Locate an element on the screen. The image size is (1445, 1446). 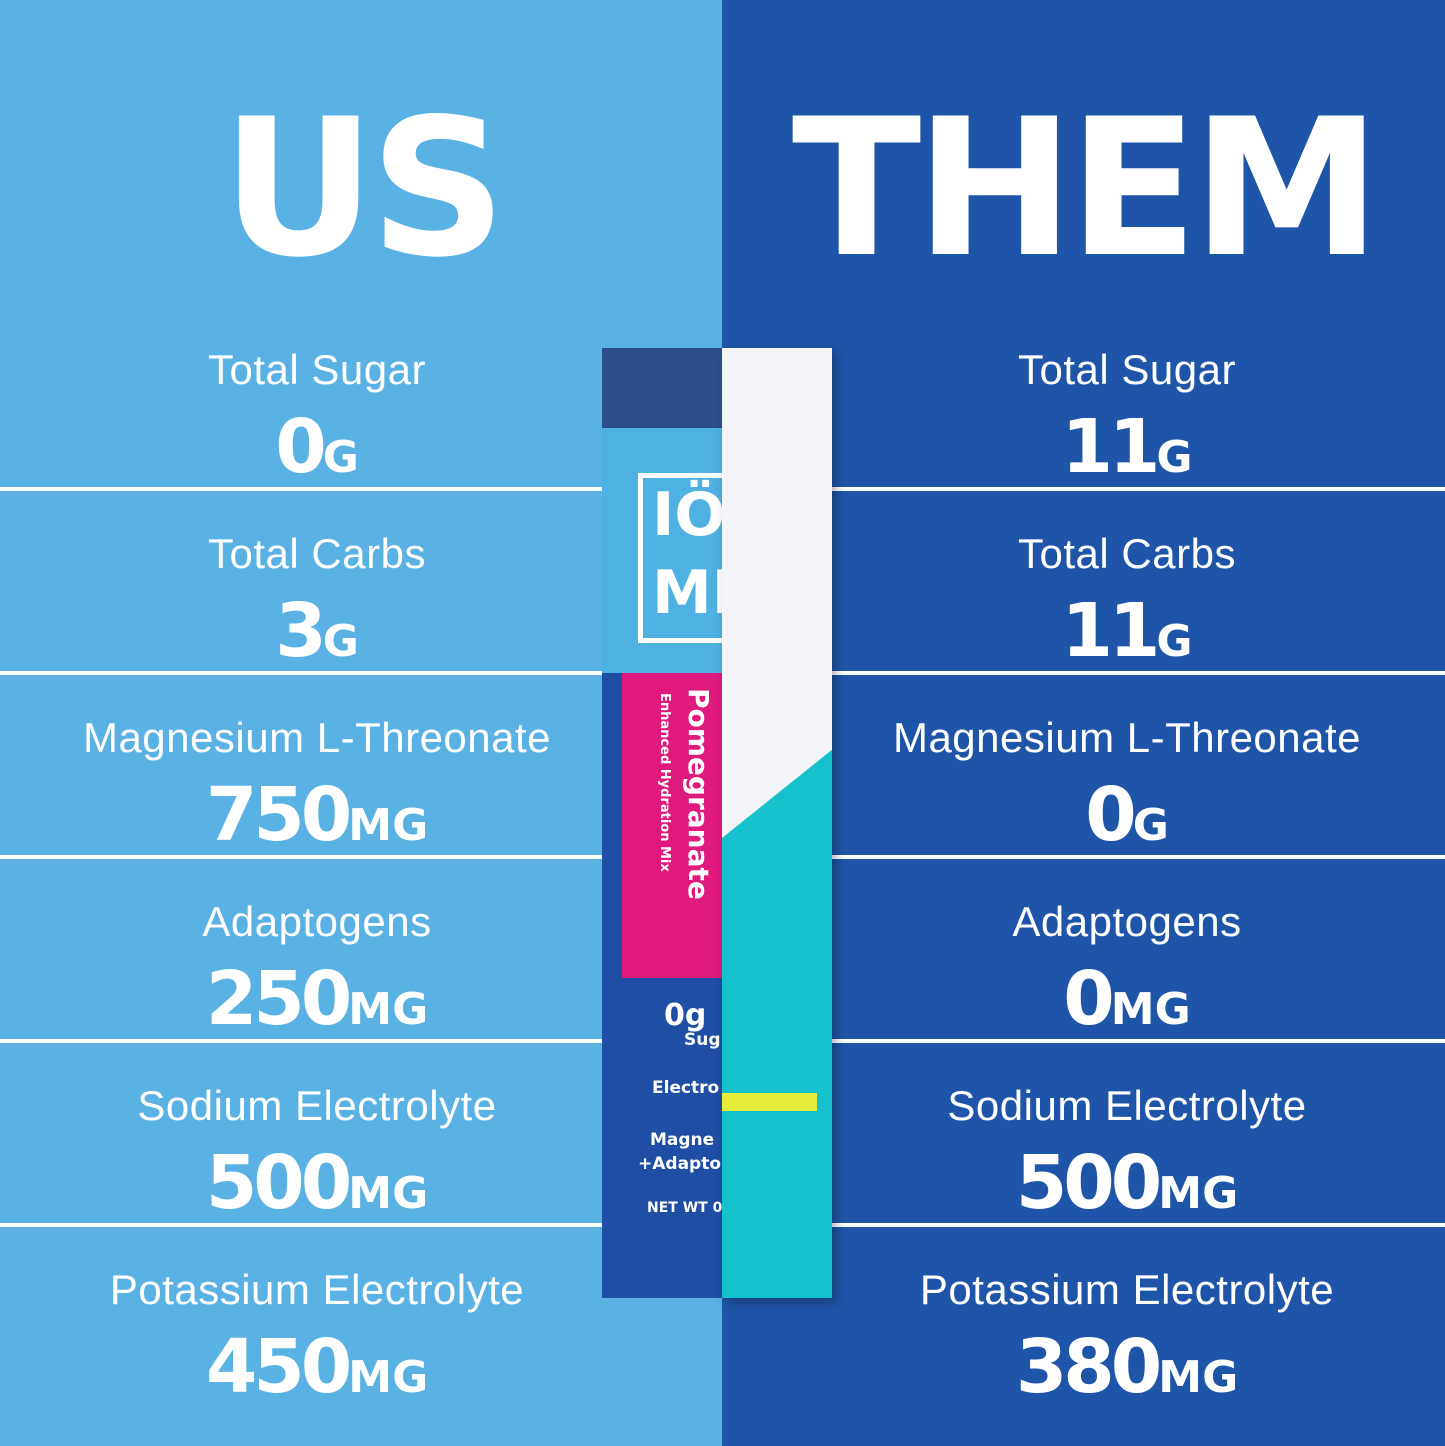
us-row: Sodium Electrolyte 500MG is located at coordinates (317, 1162).